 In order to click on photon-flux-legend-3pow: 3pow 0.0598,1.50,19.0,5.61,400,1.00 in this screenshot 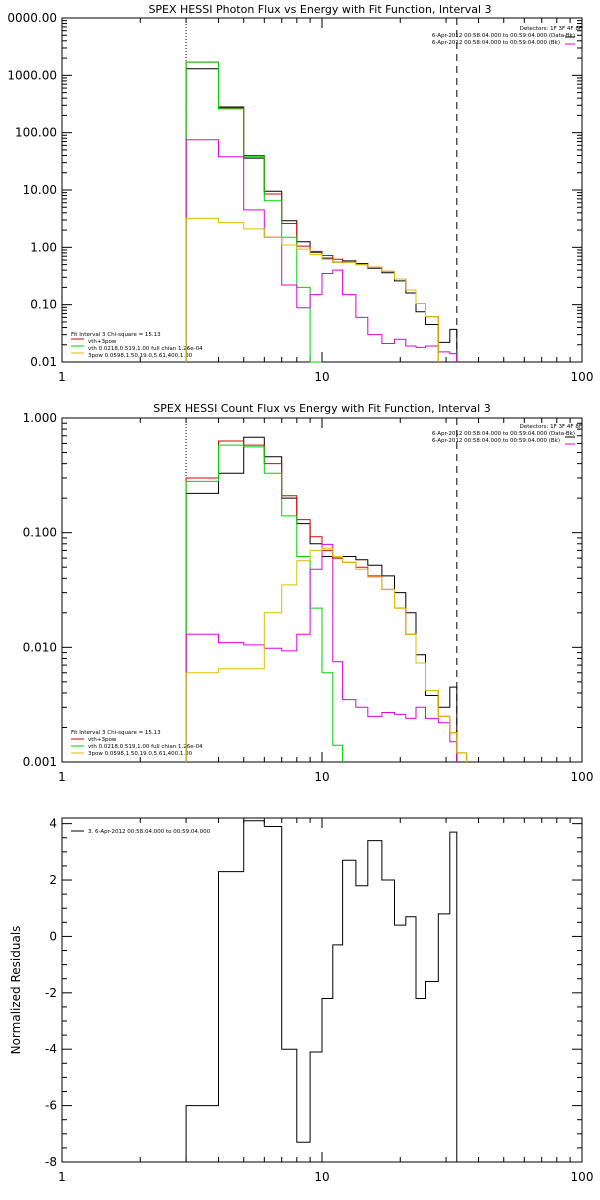, I will do `click(140, 356)`.